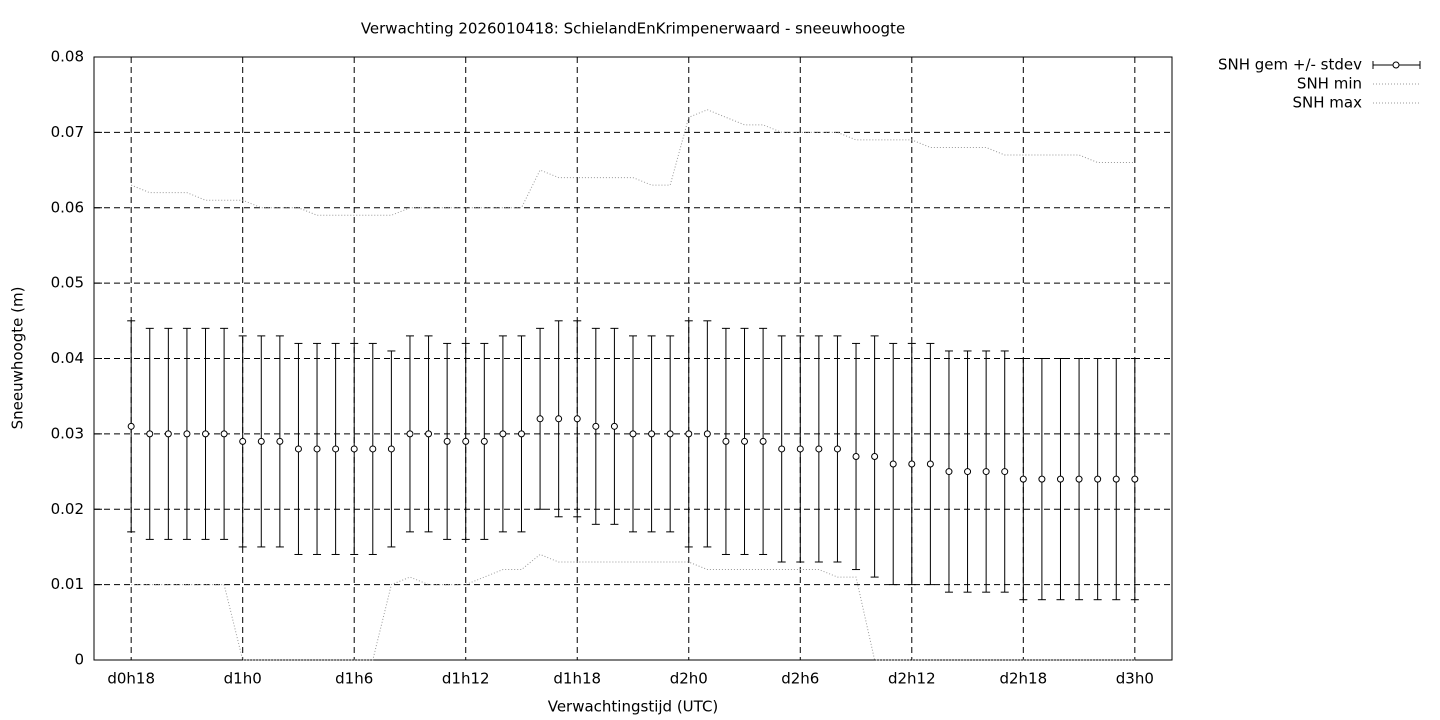  Describe the element at coordinates (466, 679) in the screenshot. I see `x-tick-label: d1h12` at that location.